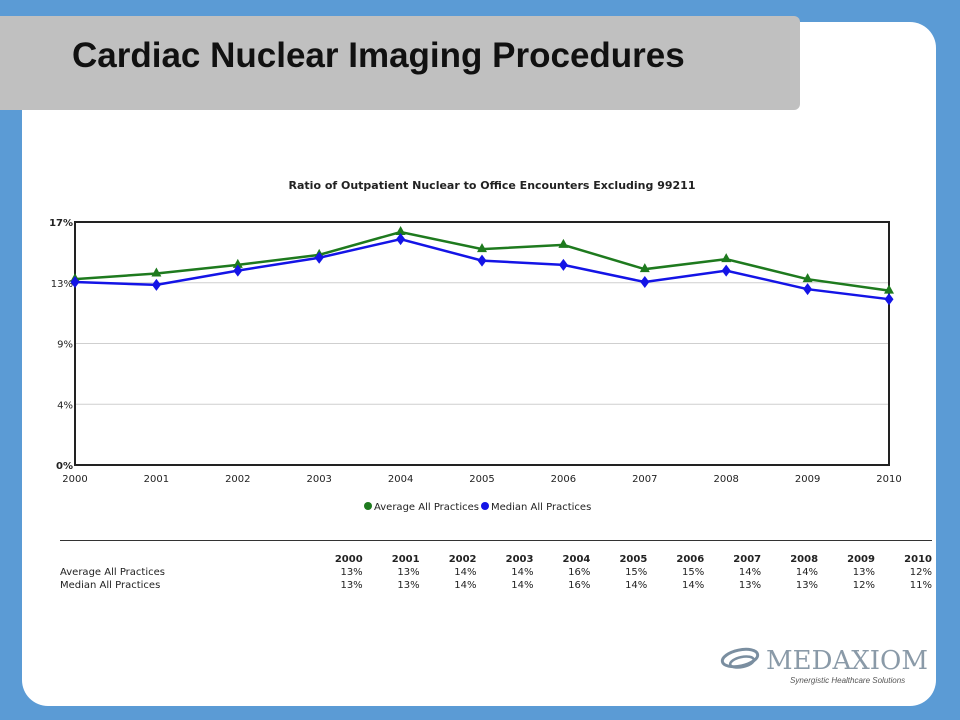 This screenshot has height=720, width=960. What do you see at coordinates (156, 479) in the screenshot?
I see `x-tick-label: 2001` at bounding box center [156, 479].